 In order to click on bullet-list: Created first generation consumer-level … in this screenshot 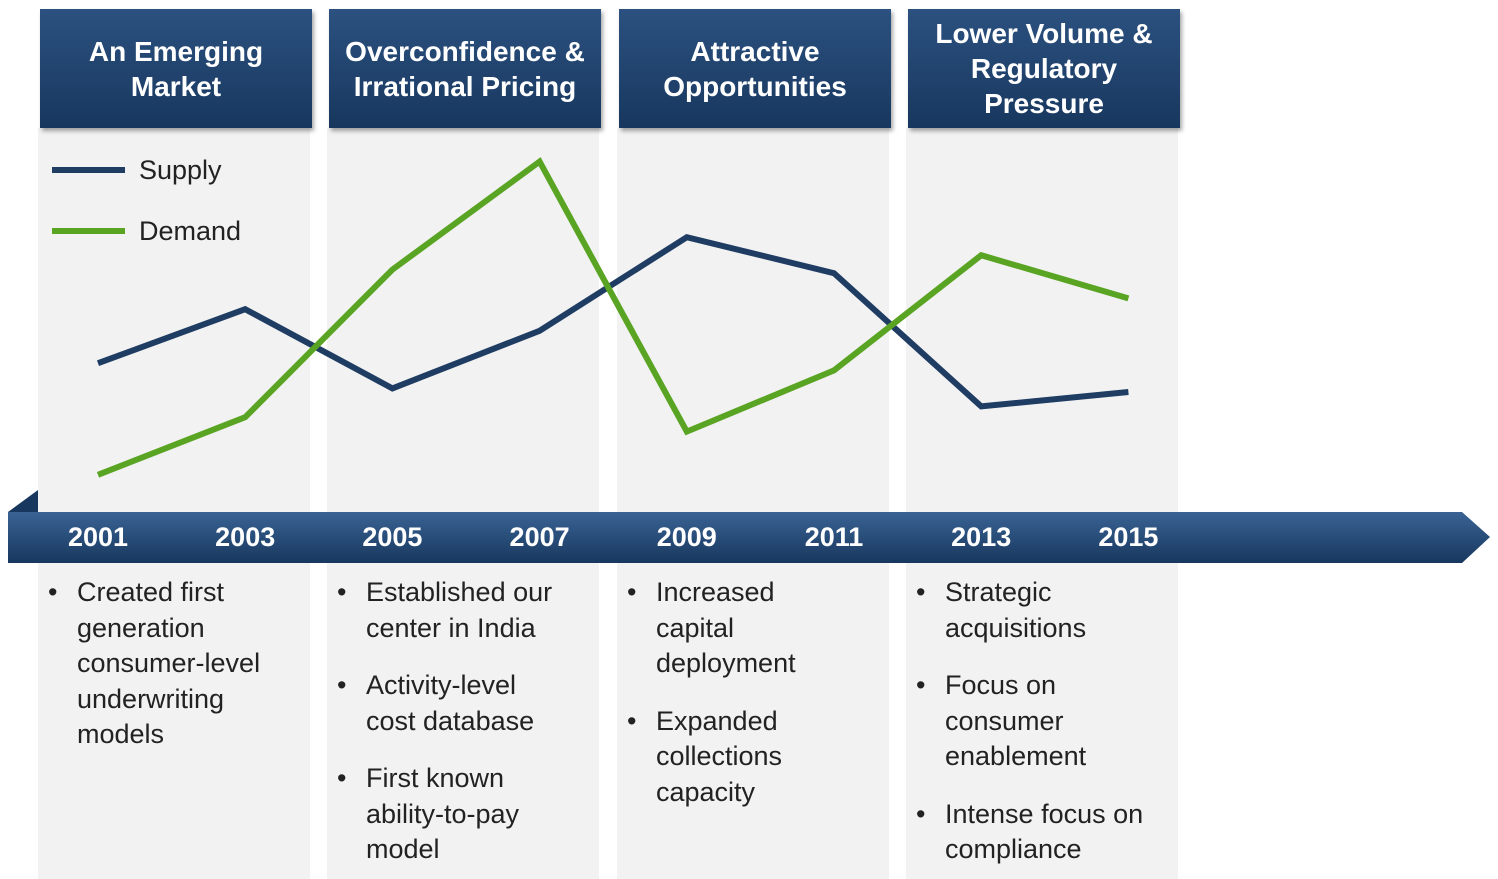, I will do `click(160, 675)`.